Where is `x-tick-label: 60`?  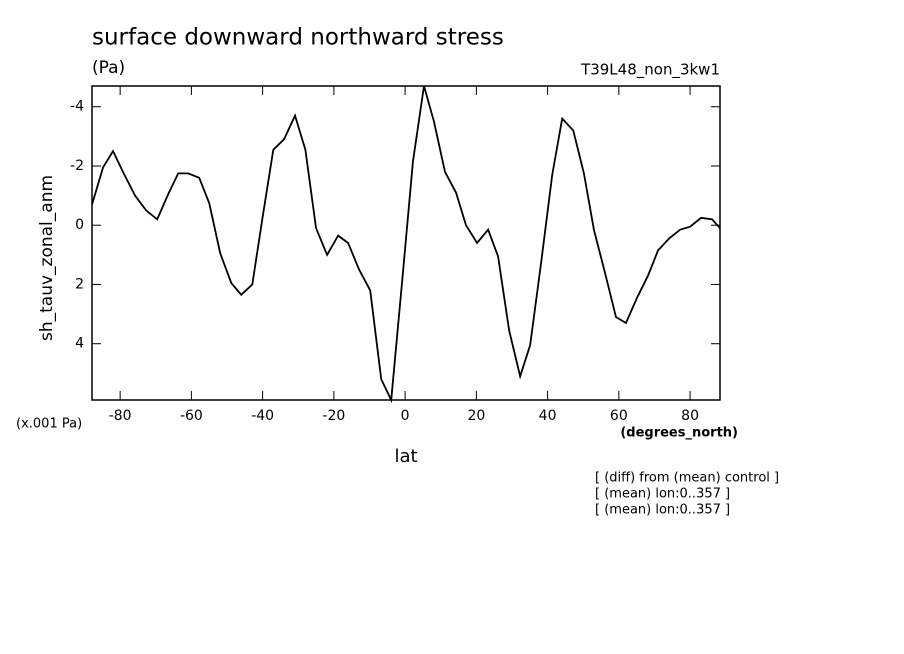
x-tick-label: 60 is located at coordinates (619, 416).